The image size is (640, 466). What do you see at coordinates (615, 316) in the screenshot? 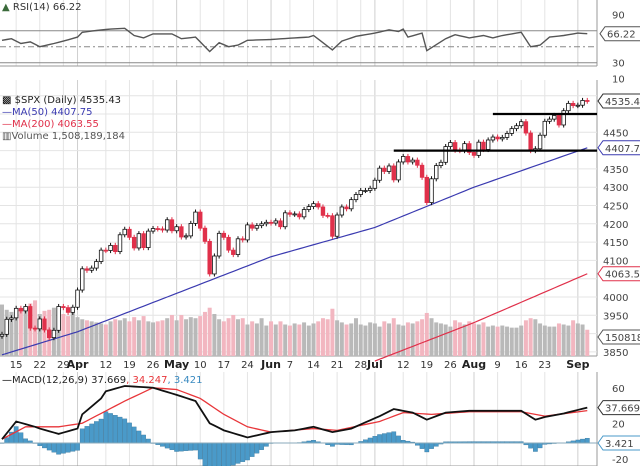
I see `price-axis-tick: 3950` at bounding box center [615, 316].